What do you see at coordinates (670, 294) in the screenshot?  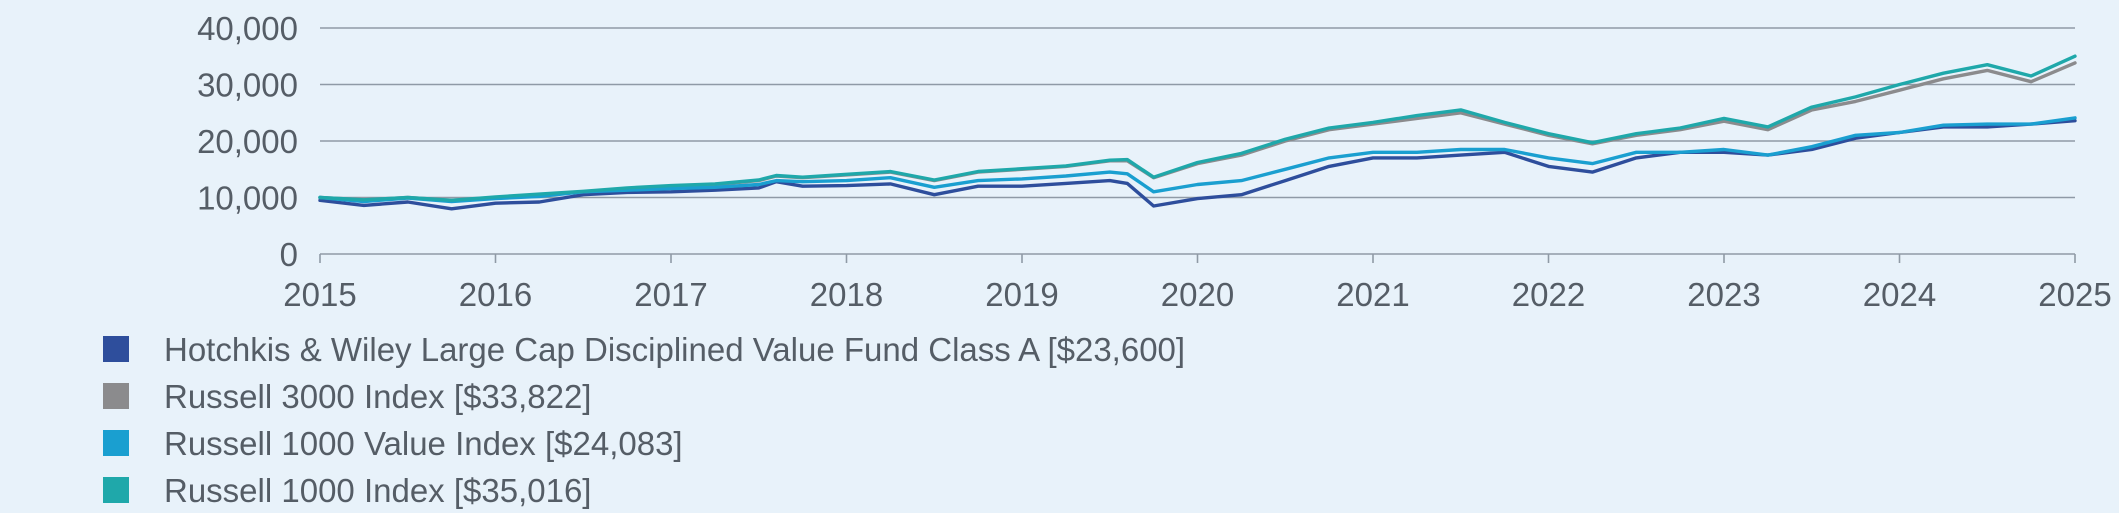 I see `x-tick-label: 2017` at bounding box center [670, 294].